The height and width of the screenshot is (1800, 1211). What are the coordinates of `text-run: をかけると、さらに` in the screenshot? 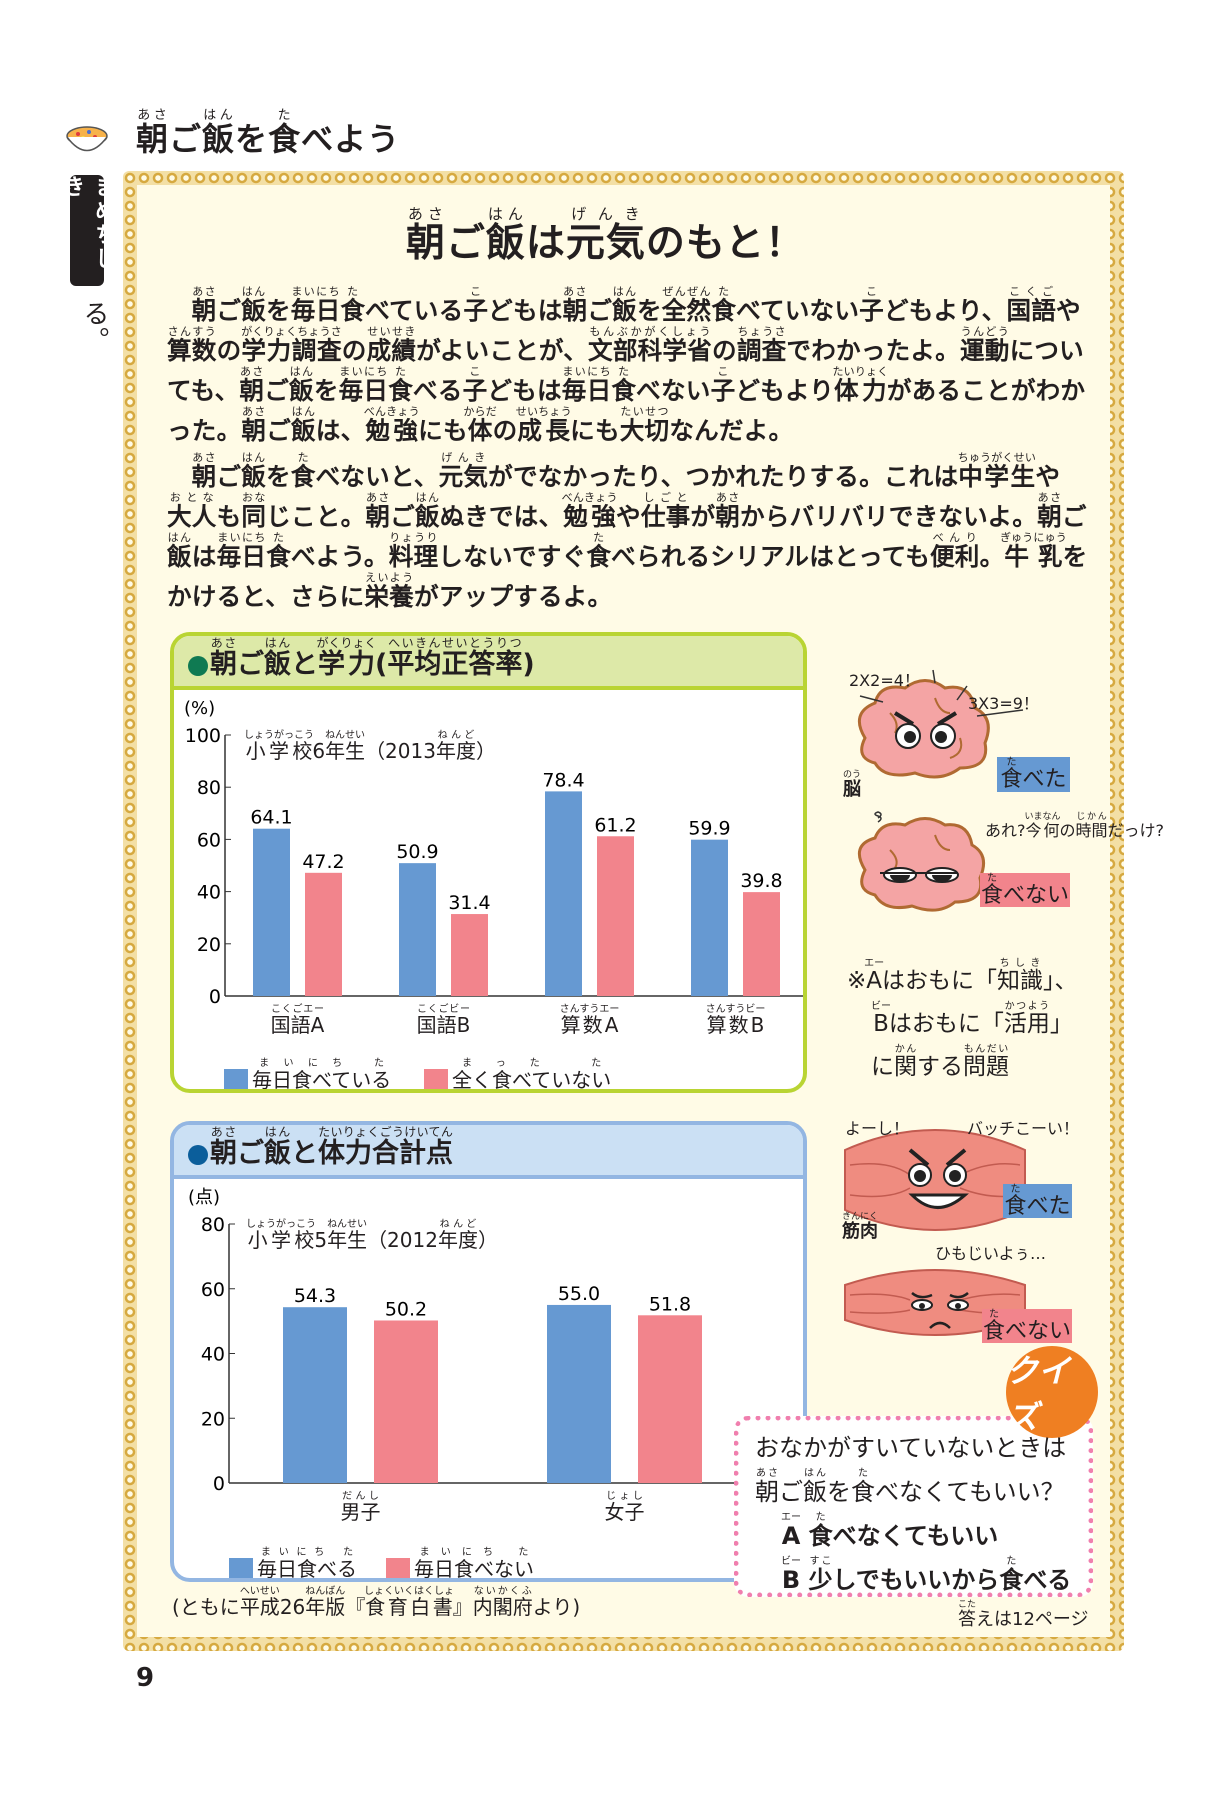 It's located at (627, 576).